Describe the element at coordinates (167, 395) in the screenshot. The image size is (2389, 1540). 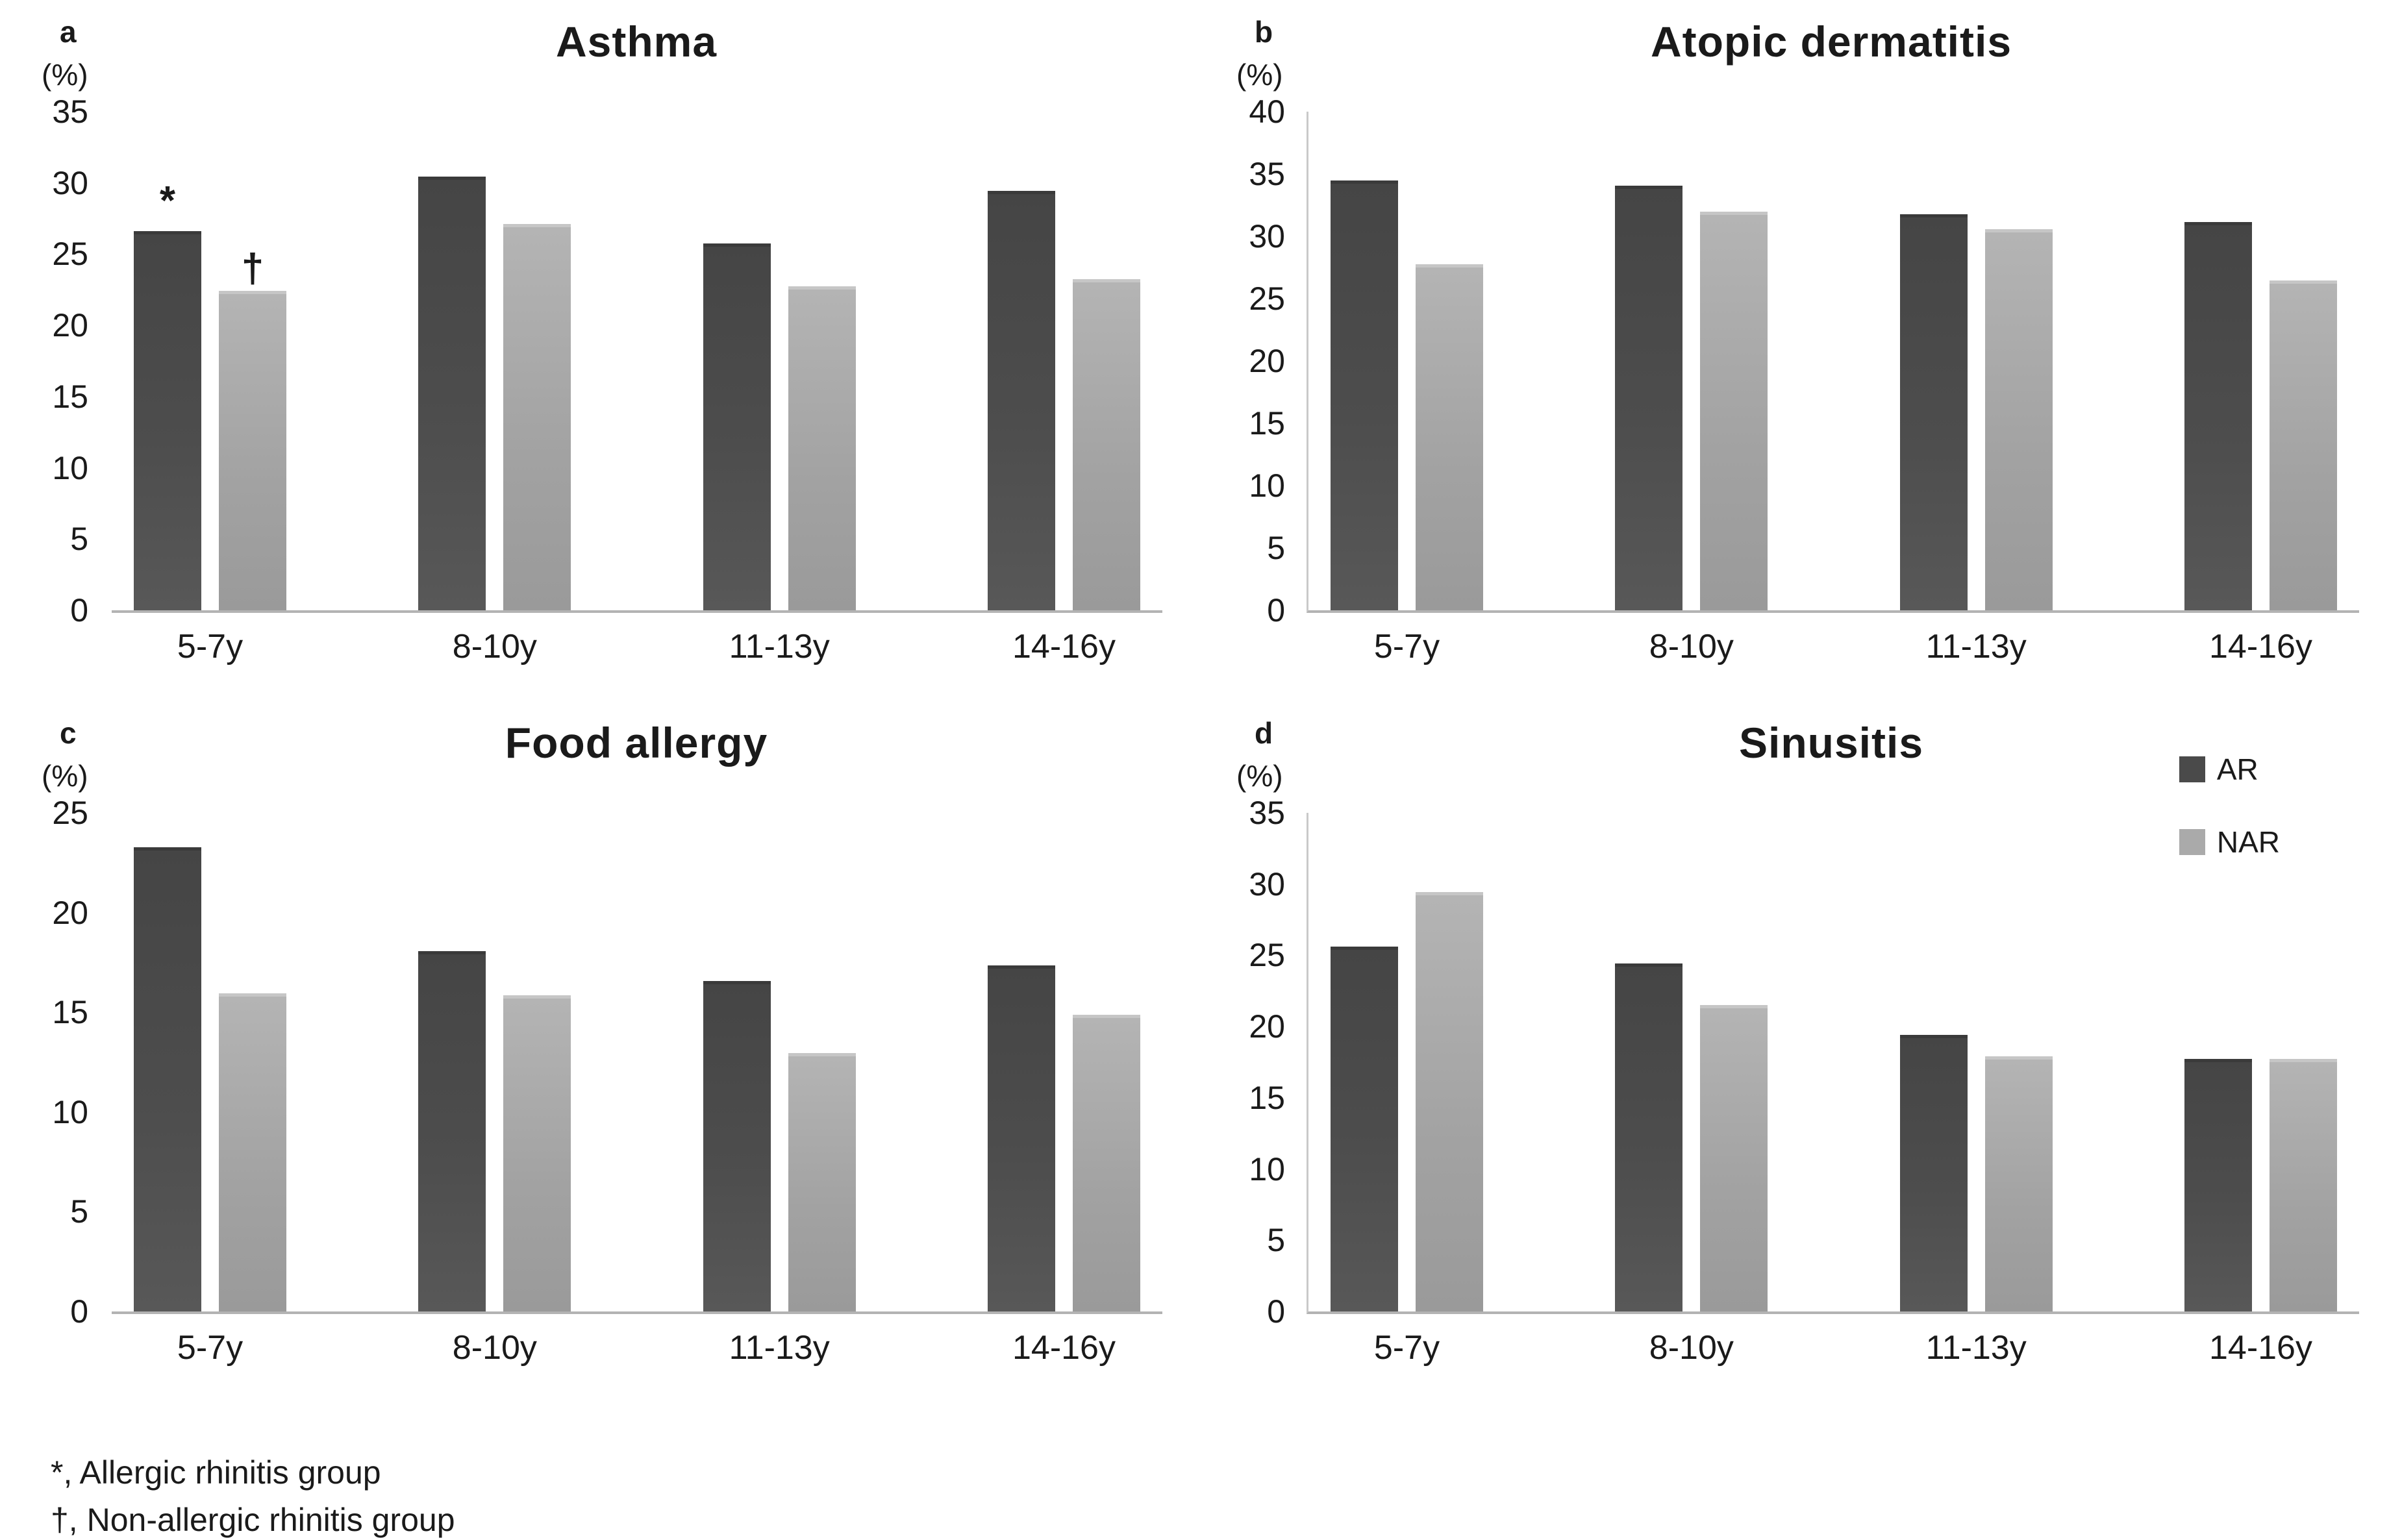
I see `bar-ar-5-7y: *` at that location.